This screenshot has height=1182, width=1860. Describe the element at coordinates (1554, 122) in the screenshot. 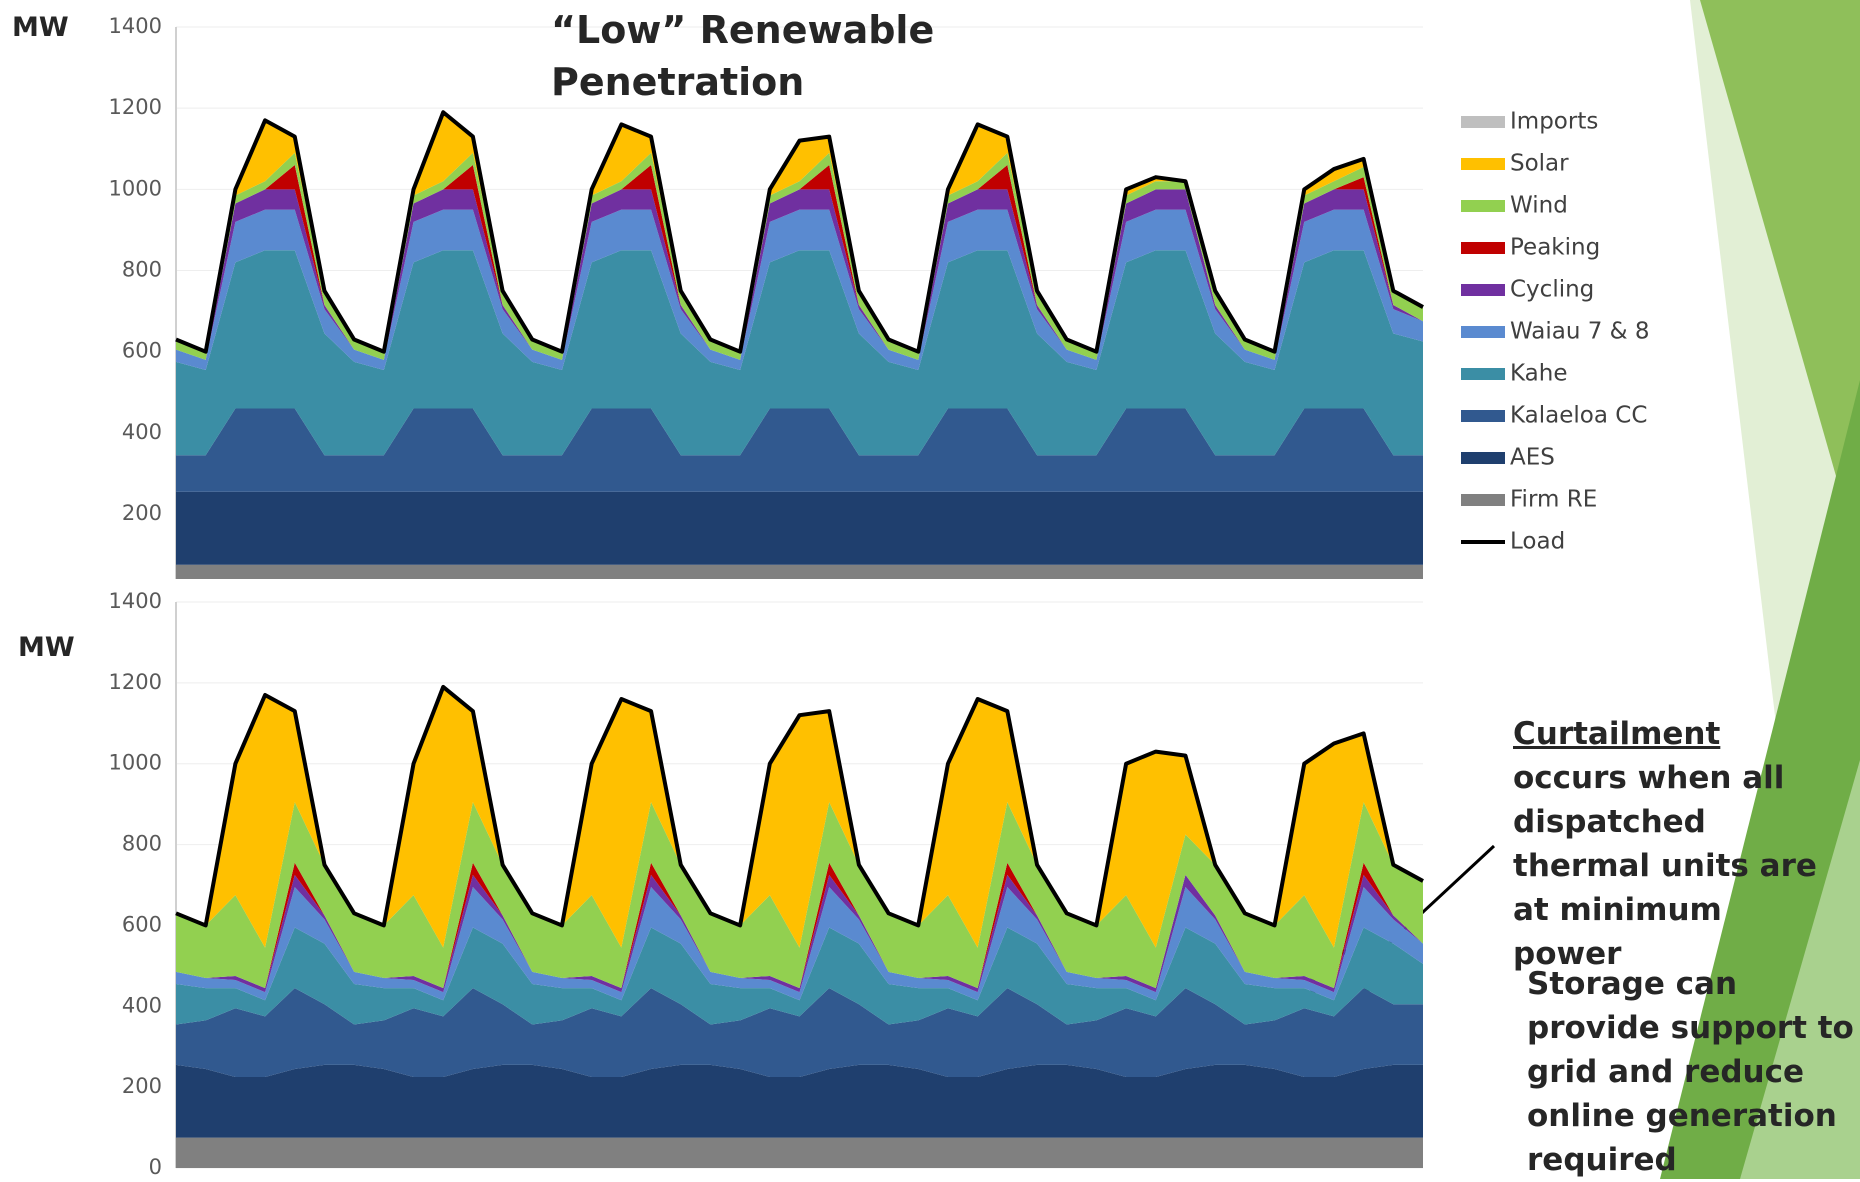

I see `legend-label: Imports` at that location.